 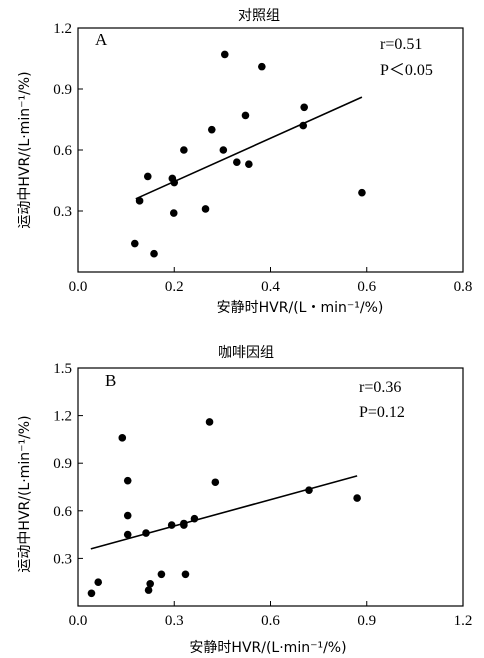 I want to click on panel-a-y-tick-label: 0.3, so click(x=62, y=212).